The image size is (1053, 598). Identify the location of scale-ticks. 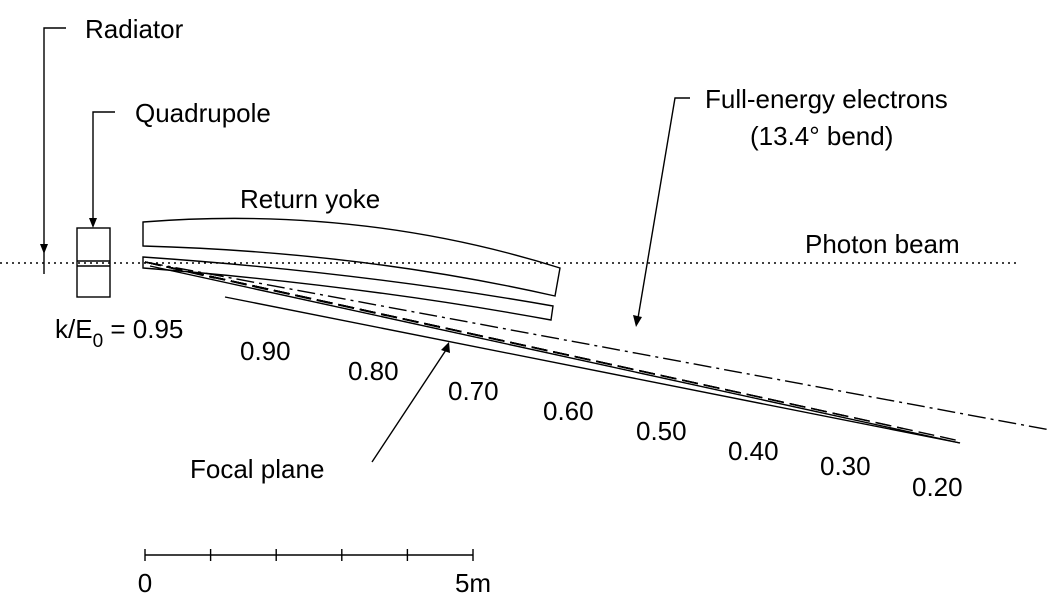
(309, 555).